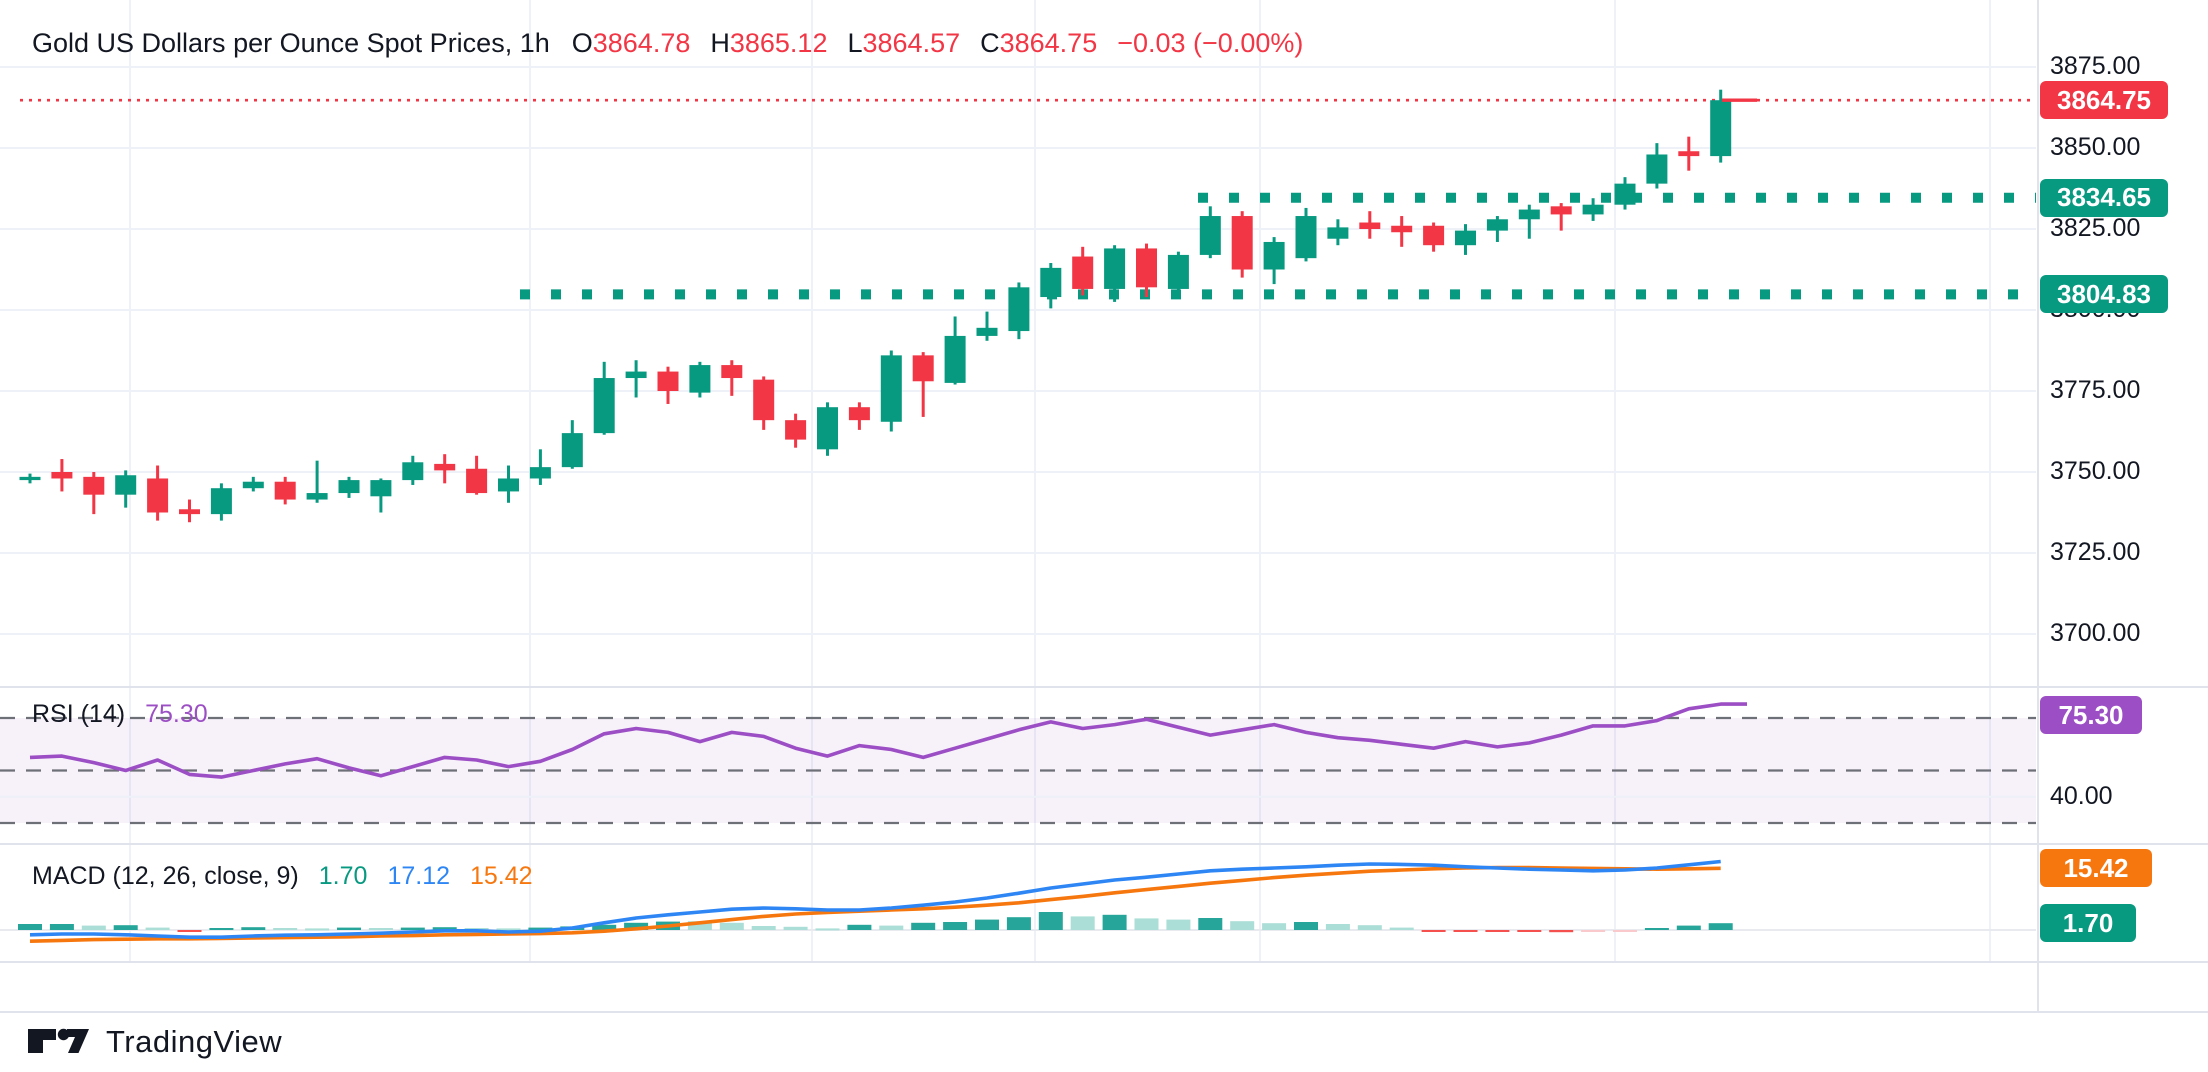 The width and height of the screenshot is (2208, 1072). I want to click on level-badge-3834: 3834.65, so click(2104, 197).